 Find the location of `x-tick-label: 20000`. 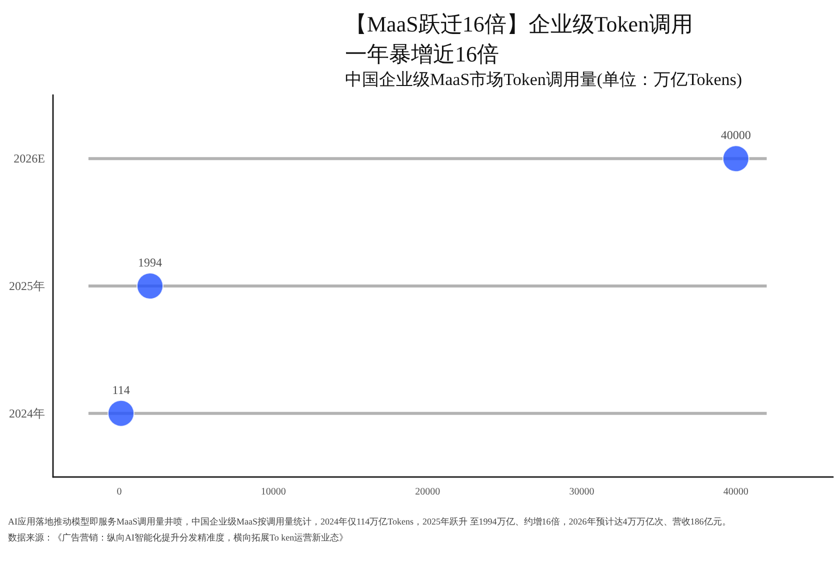

x-tick-label: 20000 is located at coordinates (427, 492).